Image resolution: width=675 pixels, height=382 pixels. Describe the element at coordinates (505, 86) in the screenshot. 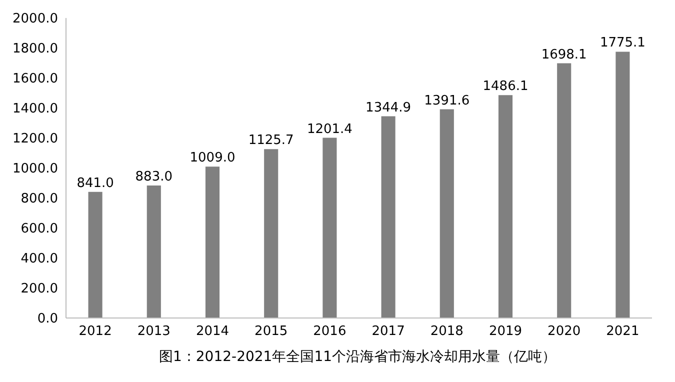

I see `data-label: 1486.1` at that location.